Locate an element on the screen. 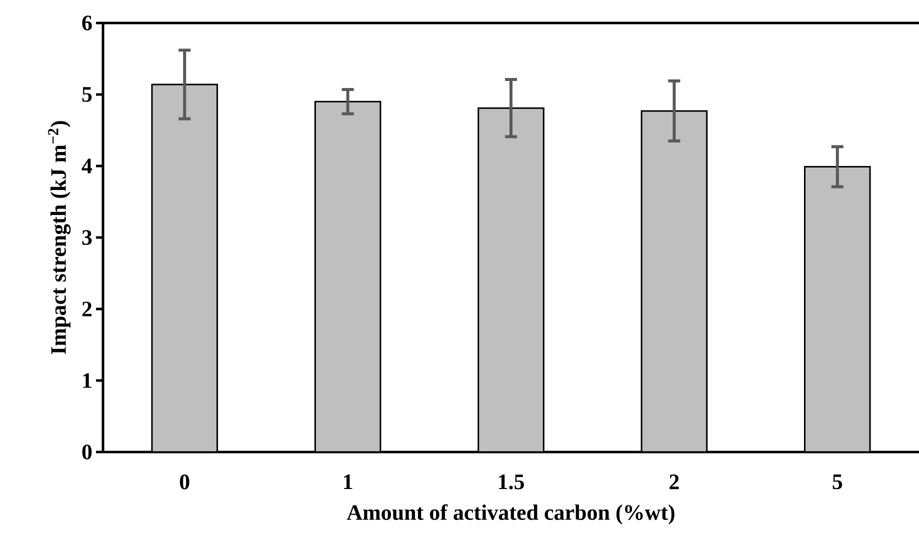  y-tick-label: 3 is located at coordinates (87, 237).